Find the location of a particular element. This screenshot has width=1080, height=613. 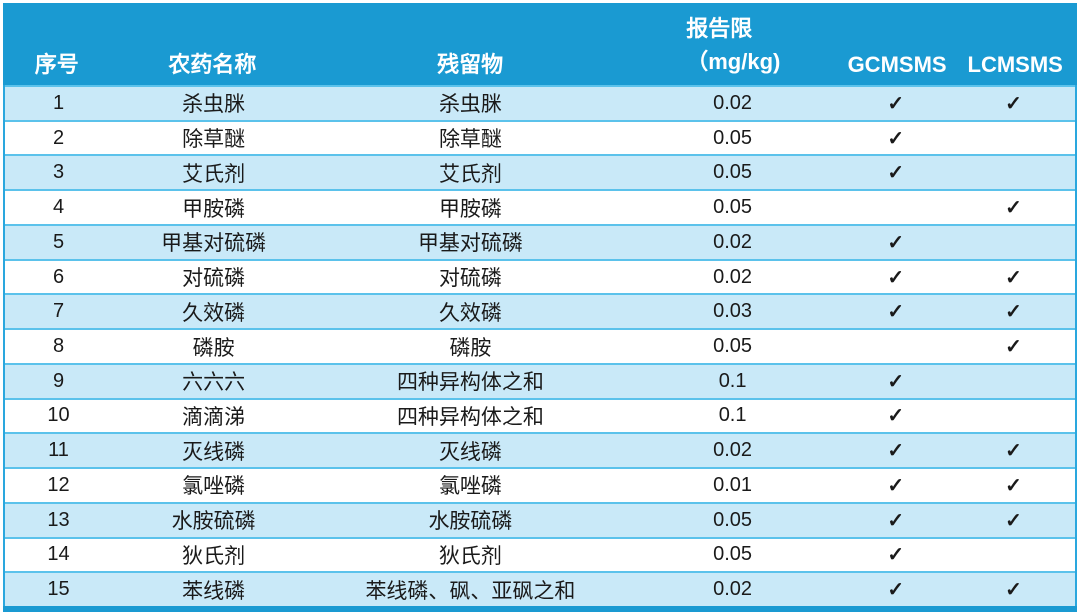

residue-cell: 甲基对硫磷 is located at coordinates (470, 243).